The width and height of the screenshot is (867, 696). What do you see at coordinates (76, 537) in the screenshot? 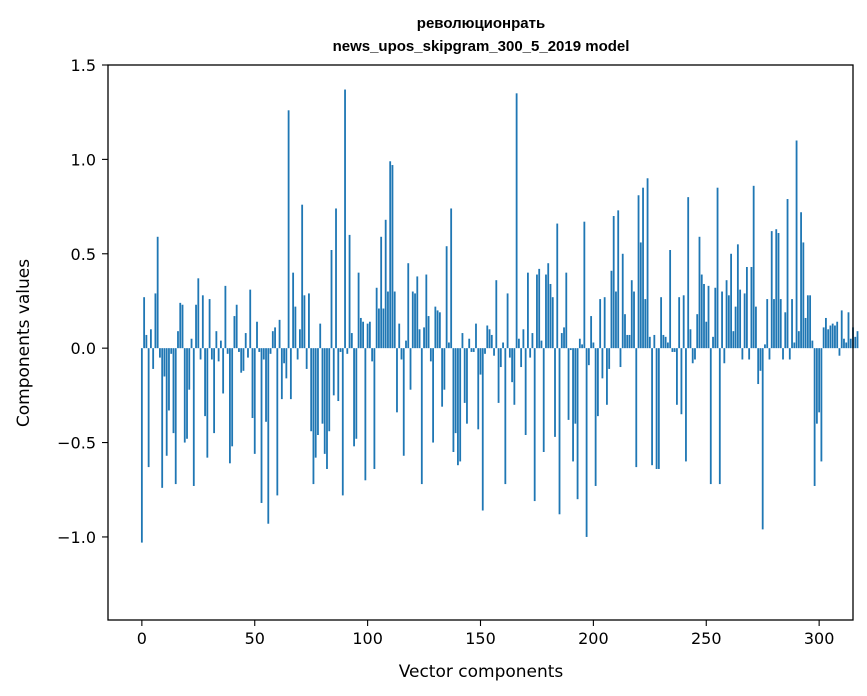
I see `y-tick-label: −1.0` at bounding box center [76, 537].